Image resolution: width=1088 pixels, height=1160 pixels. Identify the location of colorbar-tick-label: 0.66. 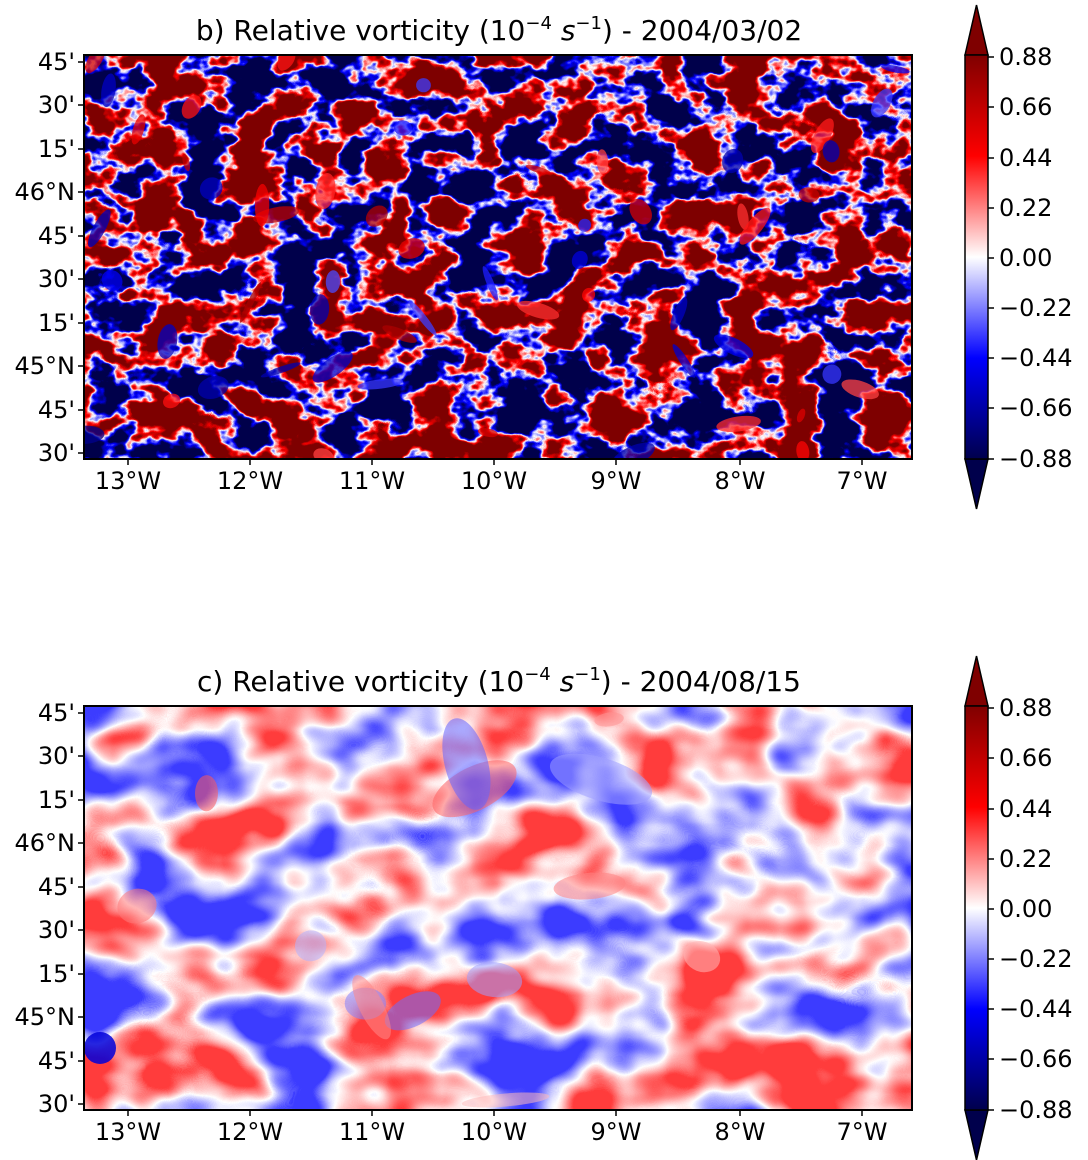
(1025, 107).